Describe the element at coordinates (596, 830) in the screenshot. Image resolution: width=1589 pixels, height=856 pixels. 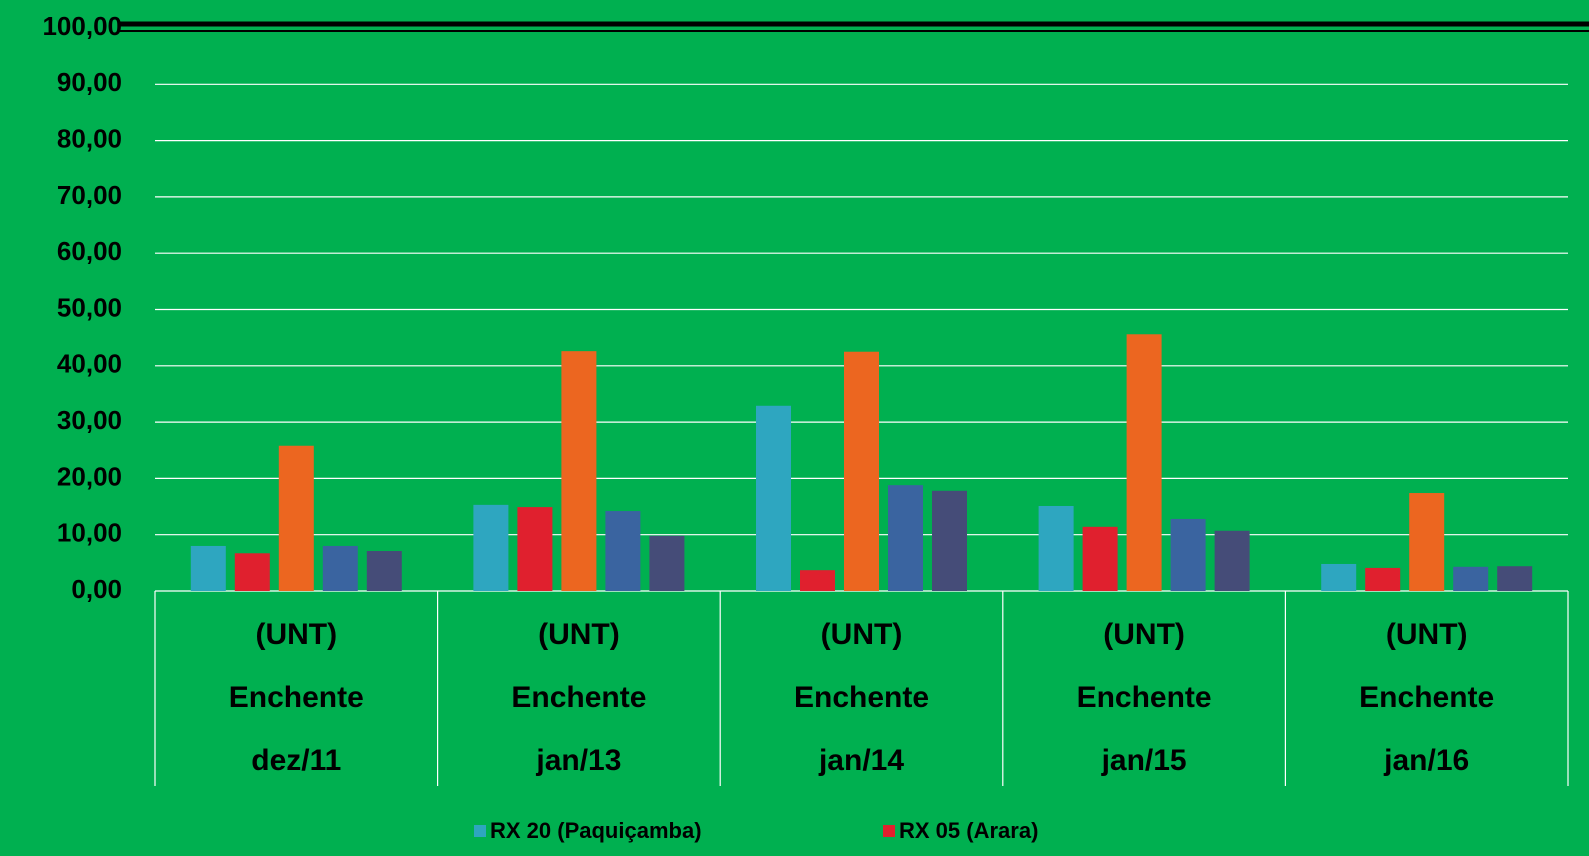
I see `legend-label: RX 20 (Paquiçamba)` at that location.